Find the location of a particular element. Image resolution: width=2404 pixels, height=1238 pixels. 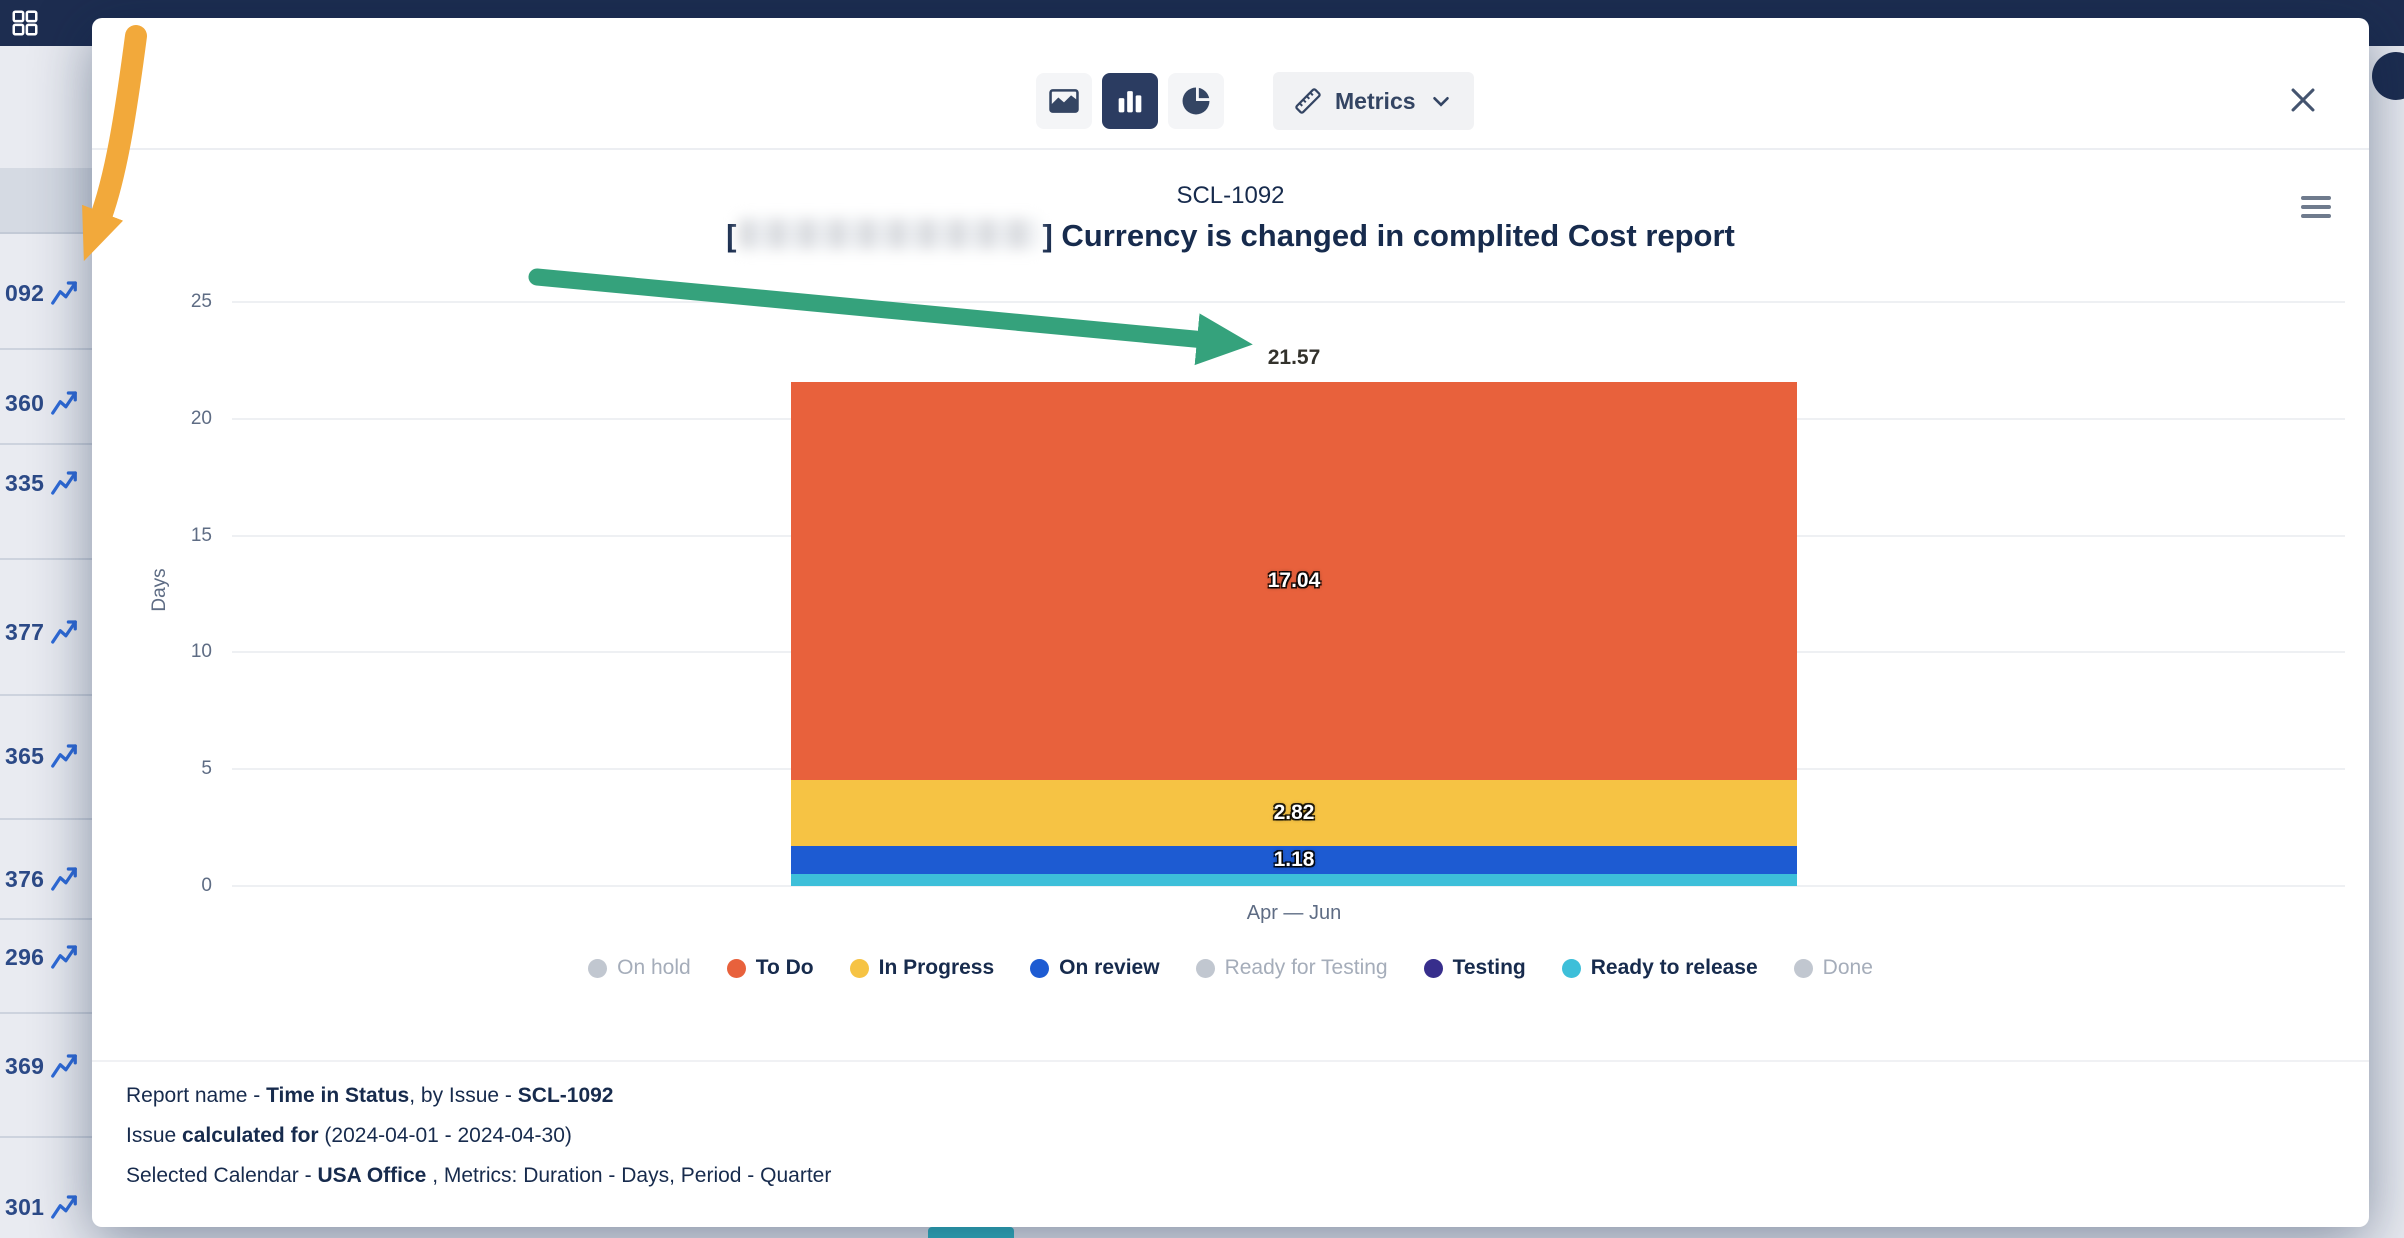

bar-segment-on-review: 1.18 is located at coordinates (1294, 860).